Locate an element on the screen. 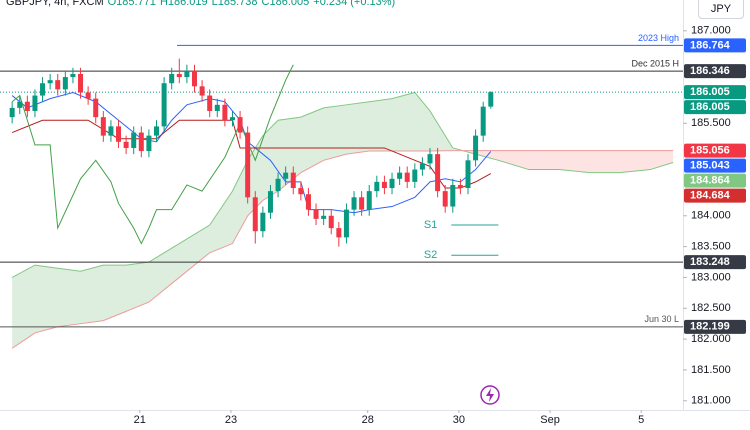 This screenshot has height=430, width=750. price-tag-label: 184.864 is located at coordinates (710, 181).